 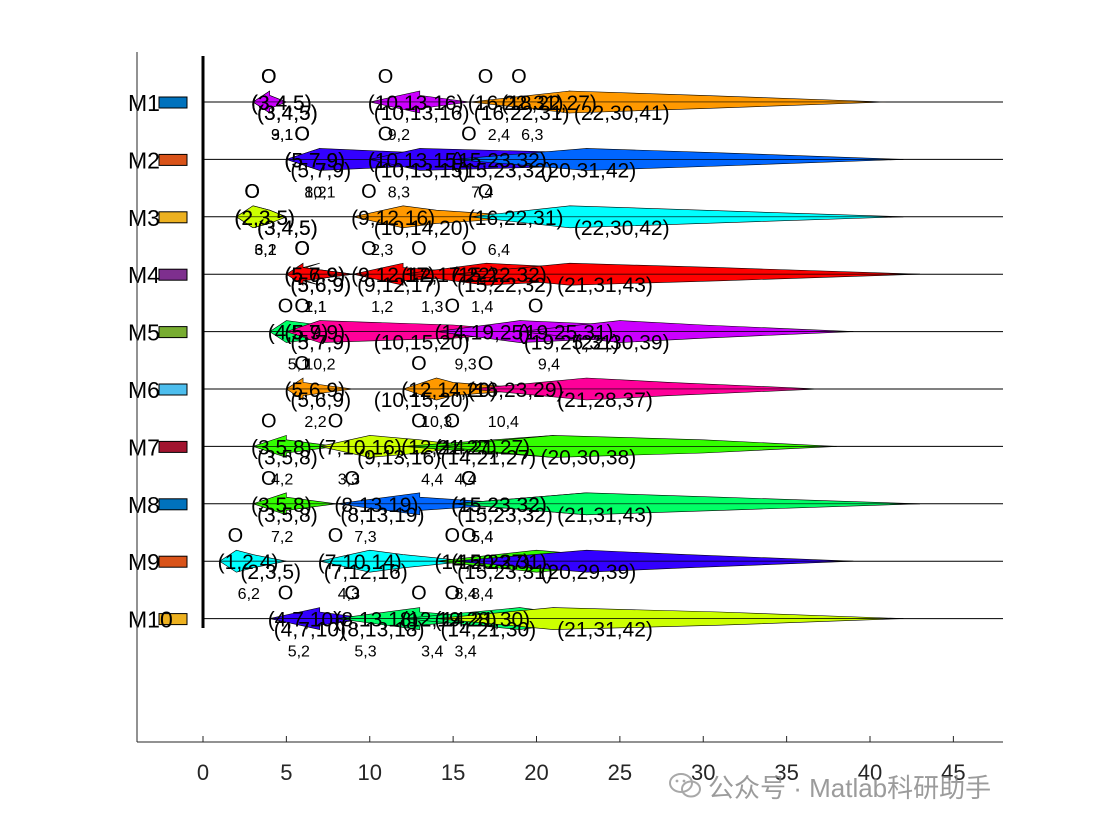 I want to click on operation-id-label: 2,4, so click(x=499, y=135).